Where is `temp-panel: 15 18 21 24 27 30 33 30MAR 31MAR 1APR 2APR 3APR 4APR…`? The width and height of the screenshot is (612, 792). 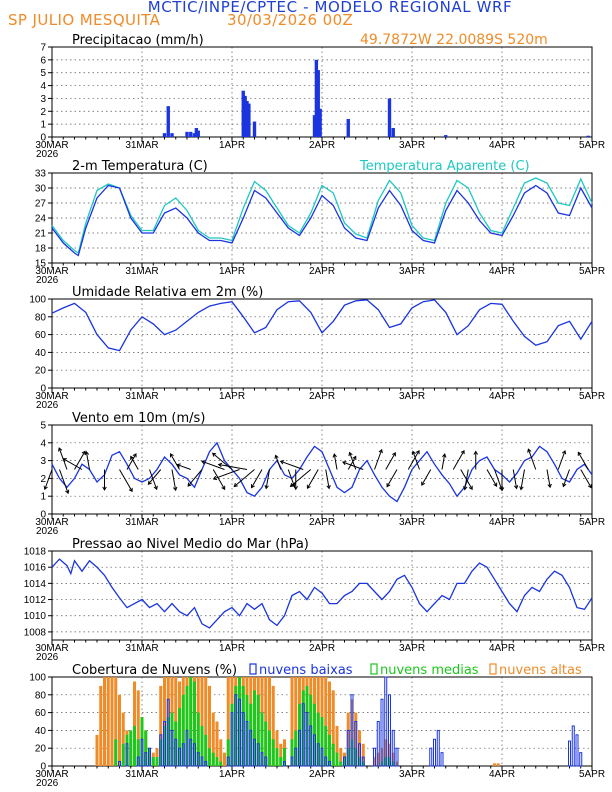
temp-panel: 15 18 21 24 27 30 33 30MAR 31MAR 1APR 2APR 3APR 4APR… is located at coordinates (320, 222).